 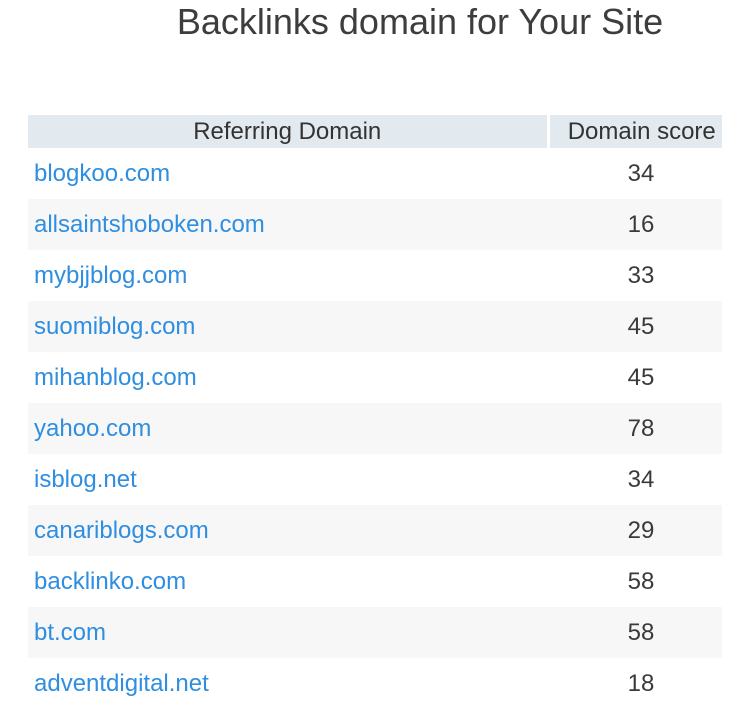 What do you see at coordinates (634, 131) in the screenshot?
I see `column-header-domain-score: Domain score` at bounding box center [634, 131].